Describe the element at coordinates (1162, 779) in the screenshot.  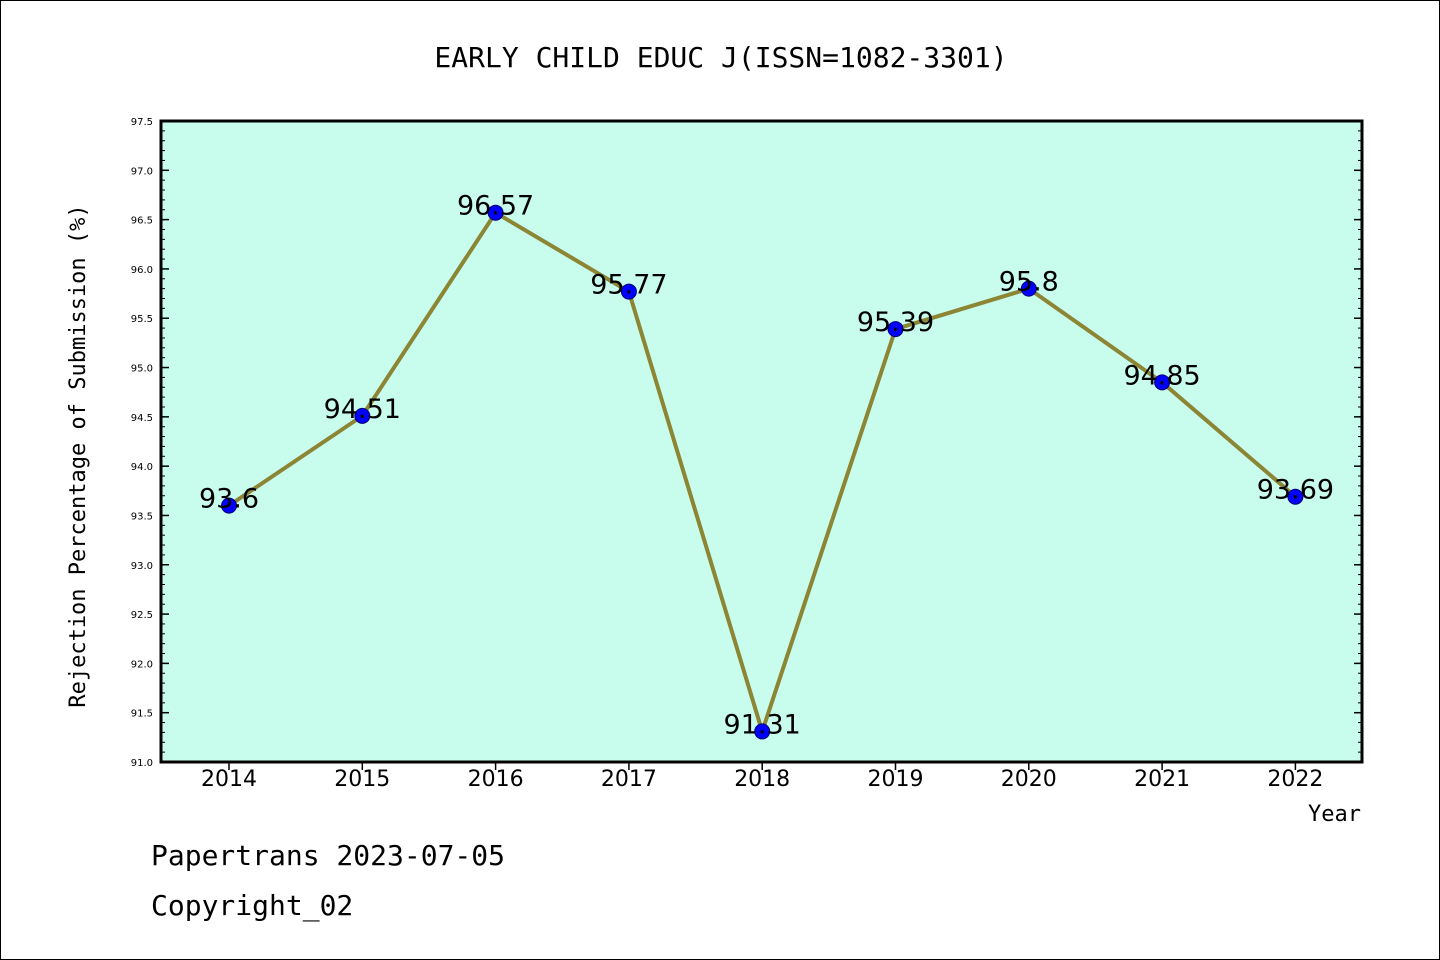
I see `x-tick-label: 2021` at that location.